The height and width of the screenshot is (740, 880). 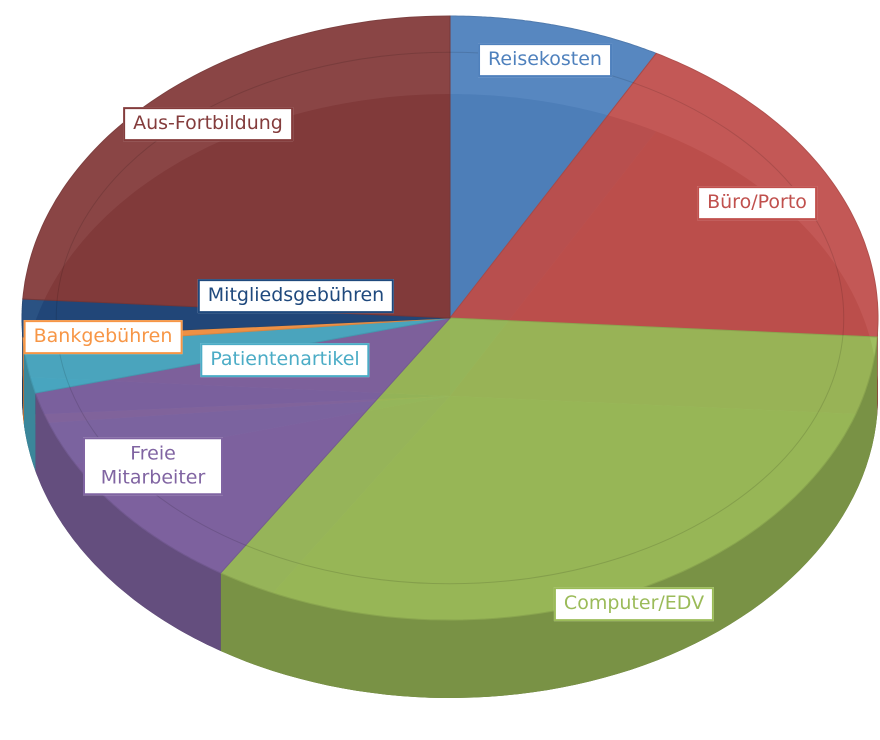 I want to click on slice, so click(x=553, y=167).